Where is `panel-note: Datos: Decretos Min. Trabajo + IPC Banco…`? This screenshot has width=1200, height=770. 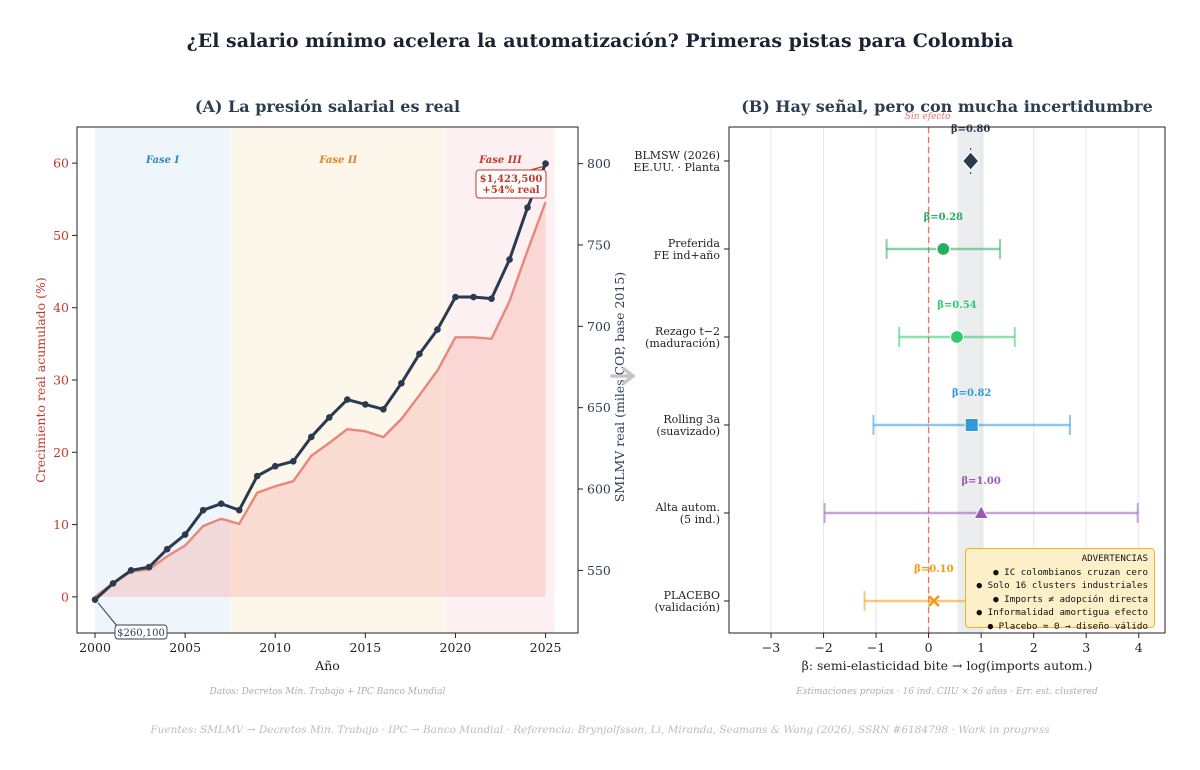 panel-note: Datos: Decretos Min. Trabajo + IPC Banco… is located at coordinates (327, 692).